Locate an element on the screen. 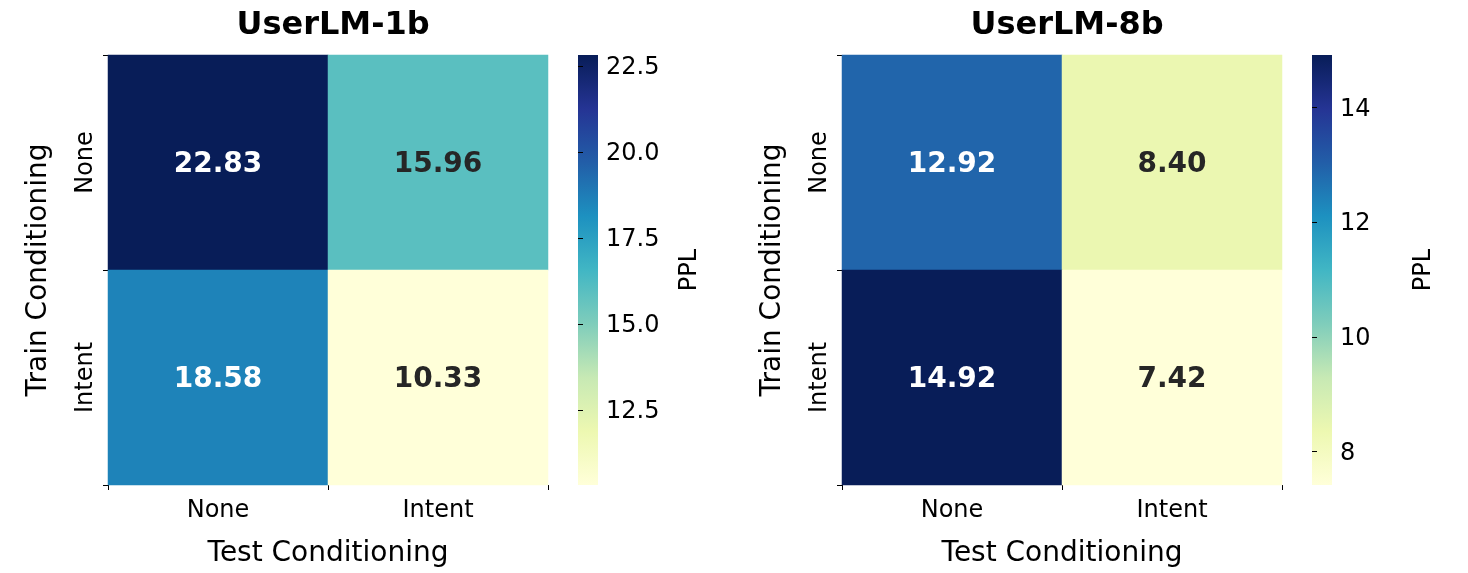 This screenshot has height=573, width=1468. color-bar-label: 12.5 is located at coordinates (633, 410).